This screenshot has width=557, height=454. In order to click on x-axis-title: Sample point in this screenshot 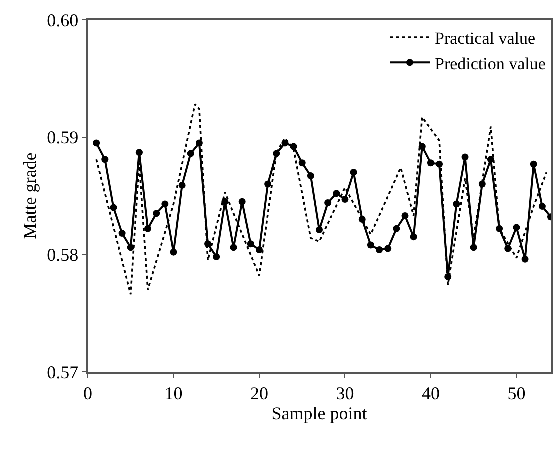, I will do `click(320, 413)`.